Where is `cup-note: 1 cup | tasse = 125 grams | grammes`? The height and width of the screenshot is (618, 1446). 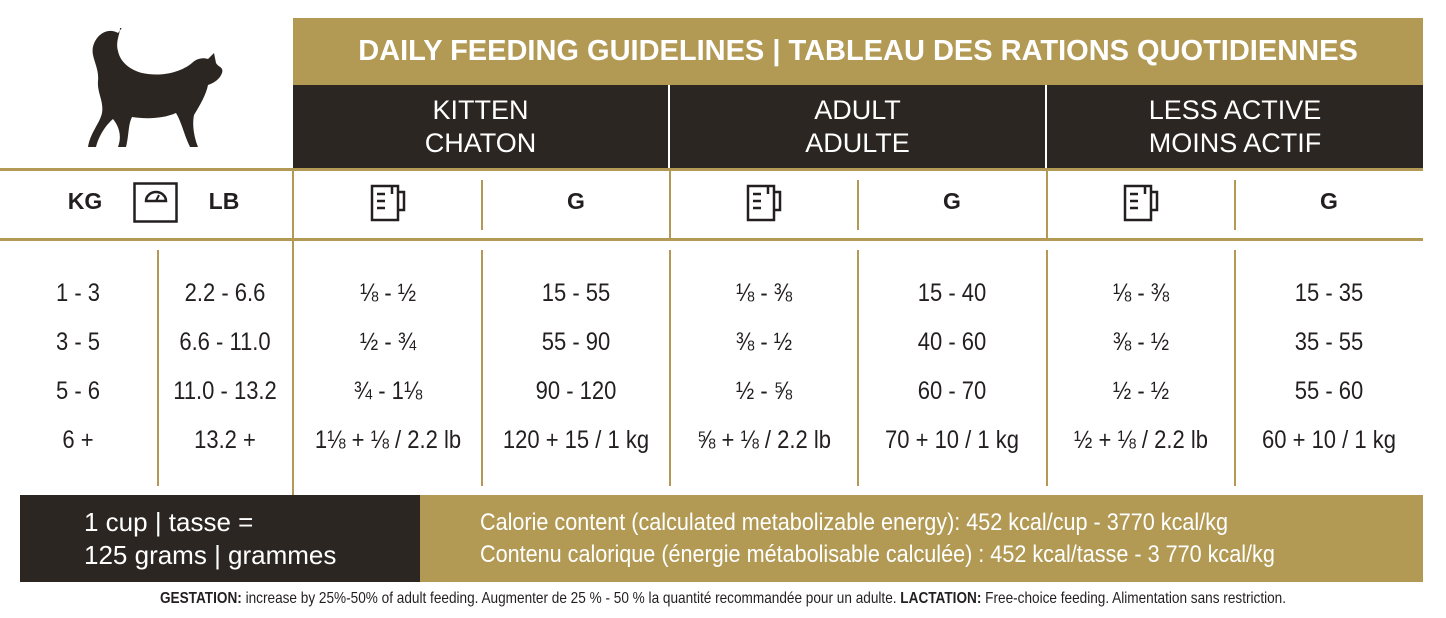 cup-note: 1 cup | tasse = 125 grams | grammes is located at coordinates (220, 538).